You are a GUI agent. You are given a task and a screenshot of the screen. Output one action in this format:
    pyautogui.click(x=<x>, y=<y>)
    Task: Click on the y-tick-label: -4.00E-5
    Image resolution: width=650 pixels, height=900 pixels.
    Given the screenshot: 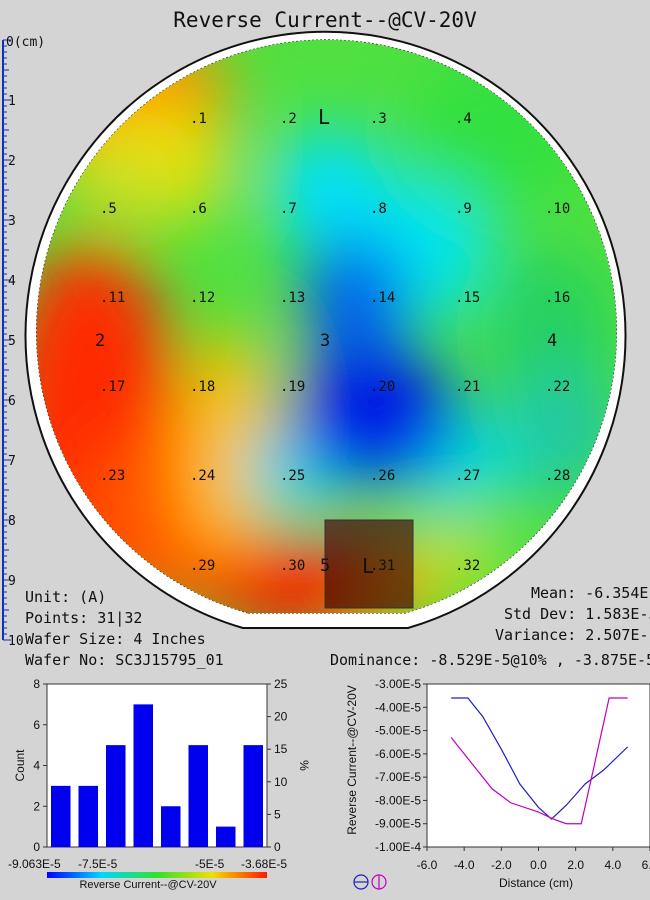 What is the action you would take?
    pyautogui.click(x=398, y=707)
    